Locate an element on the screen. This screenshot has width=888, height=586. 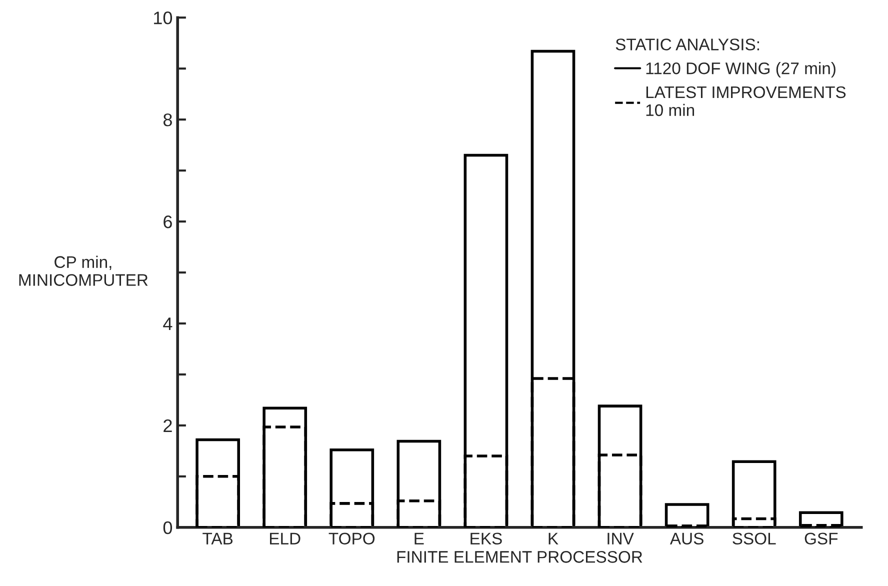
y-tick-label: 8 is located at coordinates (167, 119).